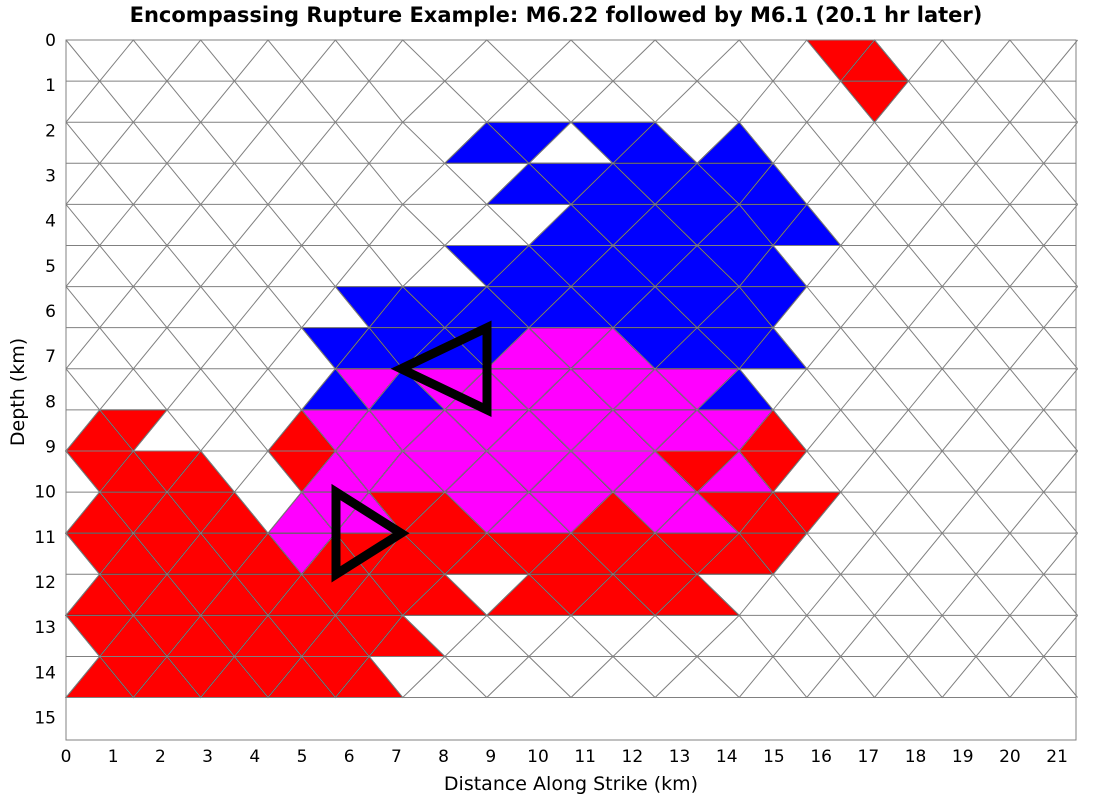  What do you see at coordinates (66, 757) in the screenshot?
I see `x-tick-label: 0` at bounding box center [66, 757].